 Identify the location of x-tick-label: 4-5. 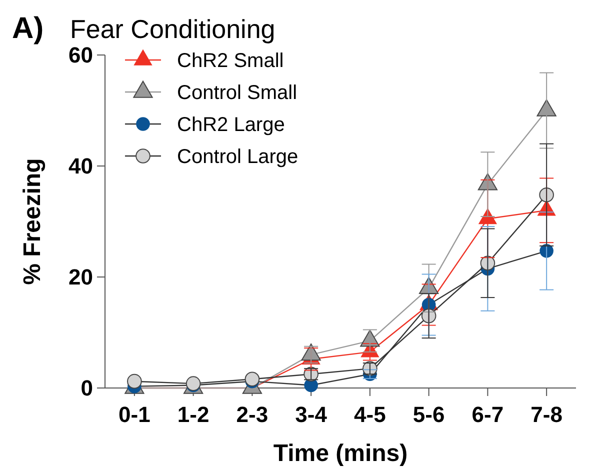
(370, 414).